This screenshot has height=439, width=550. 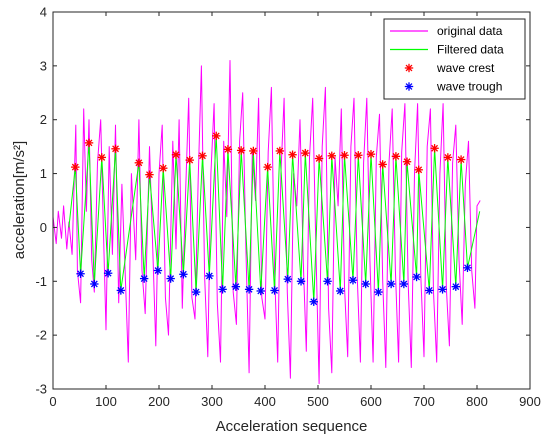 I want to click on x-tick-label: 800, so click(x=477, y=401).